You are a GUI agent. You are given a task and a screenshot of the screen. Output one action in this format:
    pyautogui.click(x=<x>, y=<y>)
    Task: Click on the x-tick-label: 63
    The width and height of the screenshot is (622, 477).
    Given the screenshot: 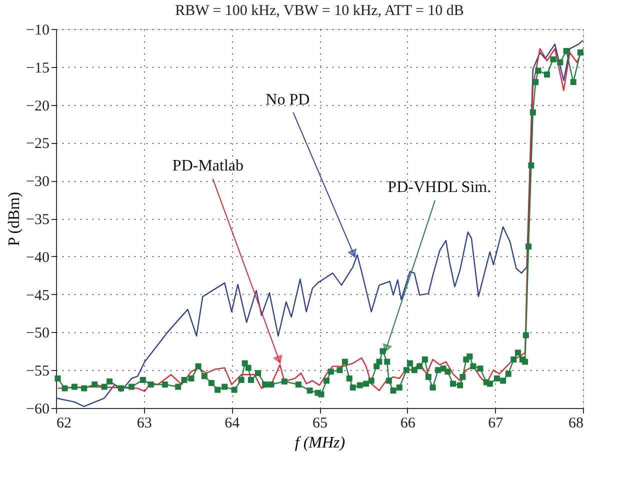 What is the action you would take?
    pyautogui.click(x=144, y=424)
    